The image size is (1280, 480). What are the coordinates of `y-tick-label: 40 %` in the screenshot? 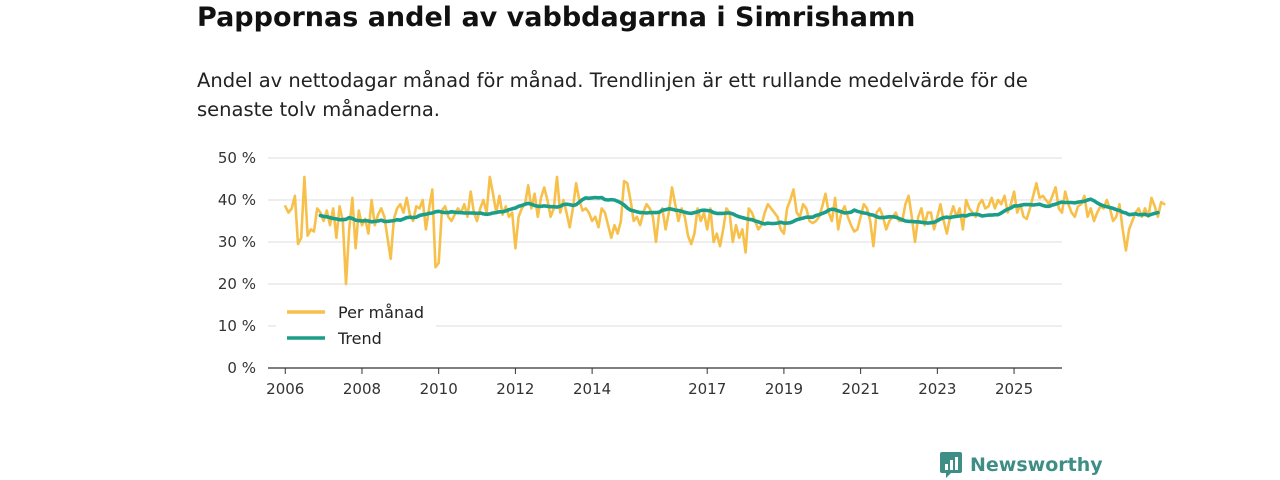 It's located at (237, 200).